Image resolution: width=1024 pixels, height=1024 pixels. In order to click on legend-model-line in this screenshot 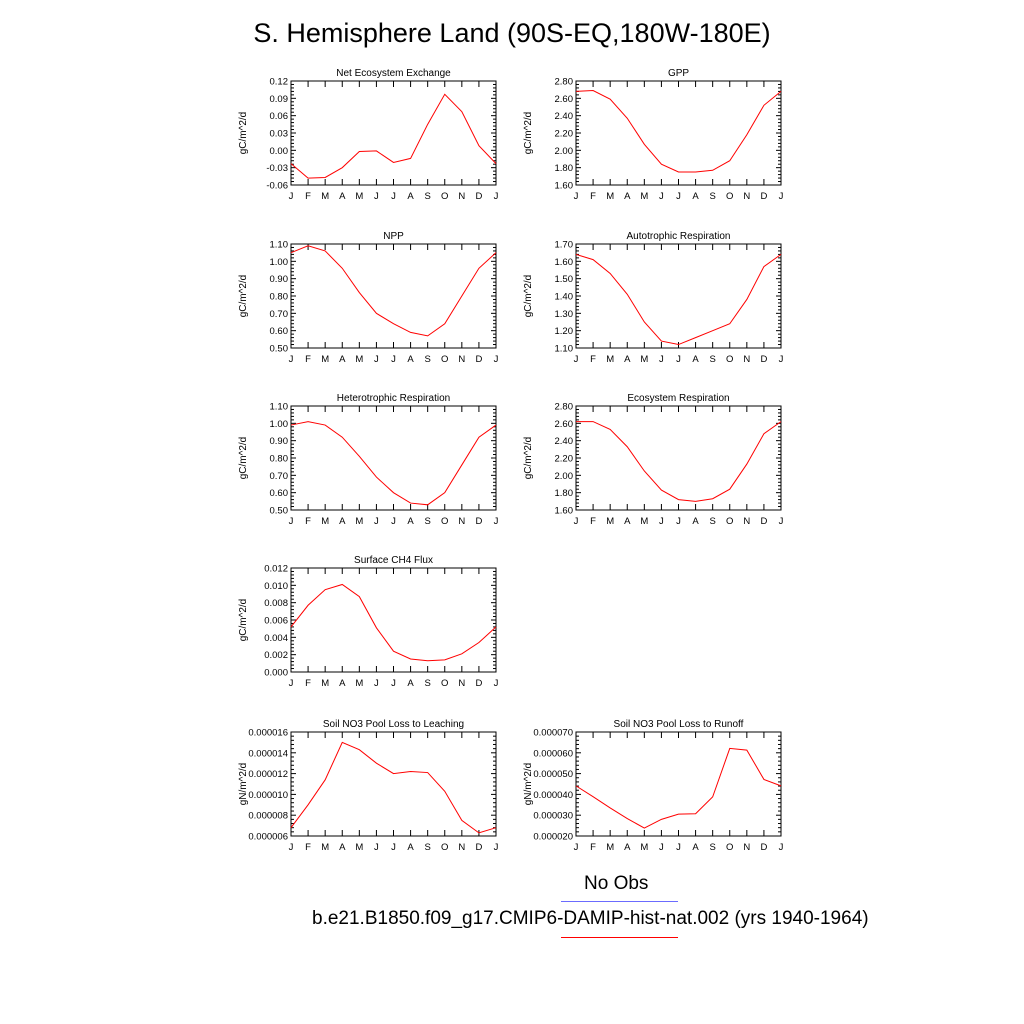, I will do `click(619, 937)`.